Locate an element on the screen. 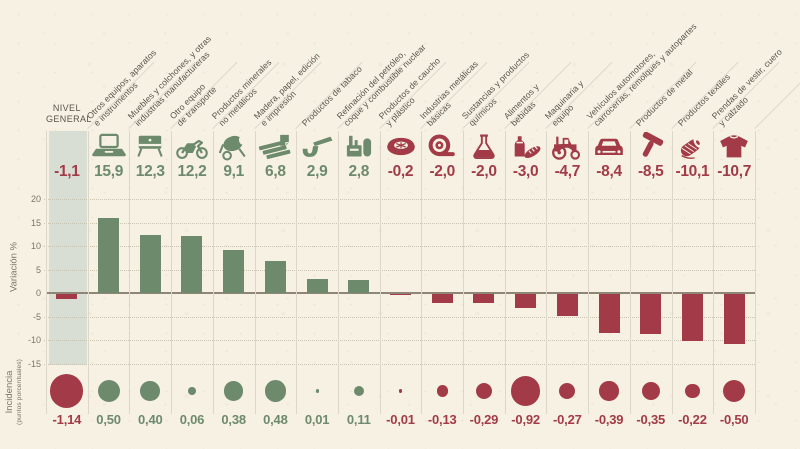  incidence-axis-title-main: Incidencia is located at coordinates (9, 392).